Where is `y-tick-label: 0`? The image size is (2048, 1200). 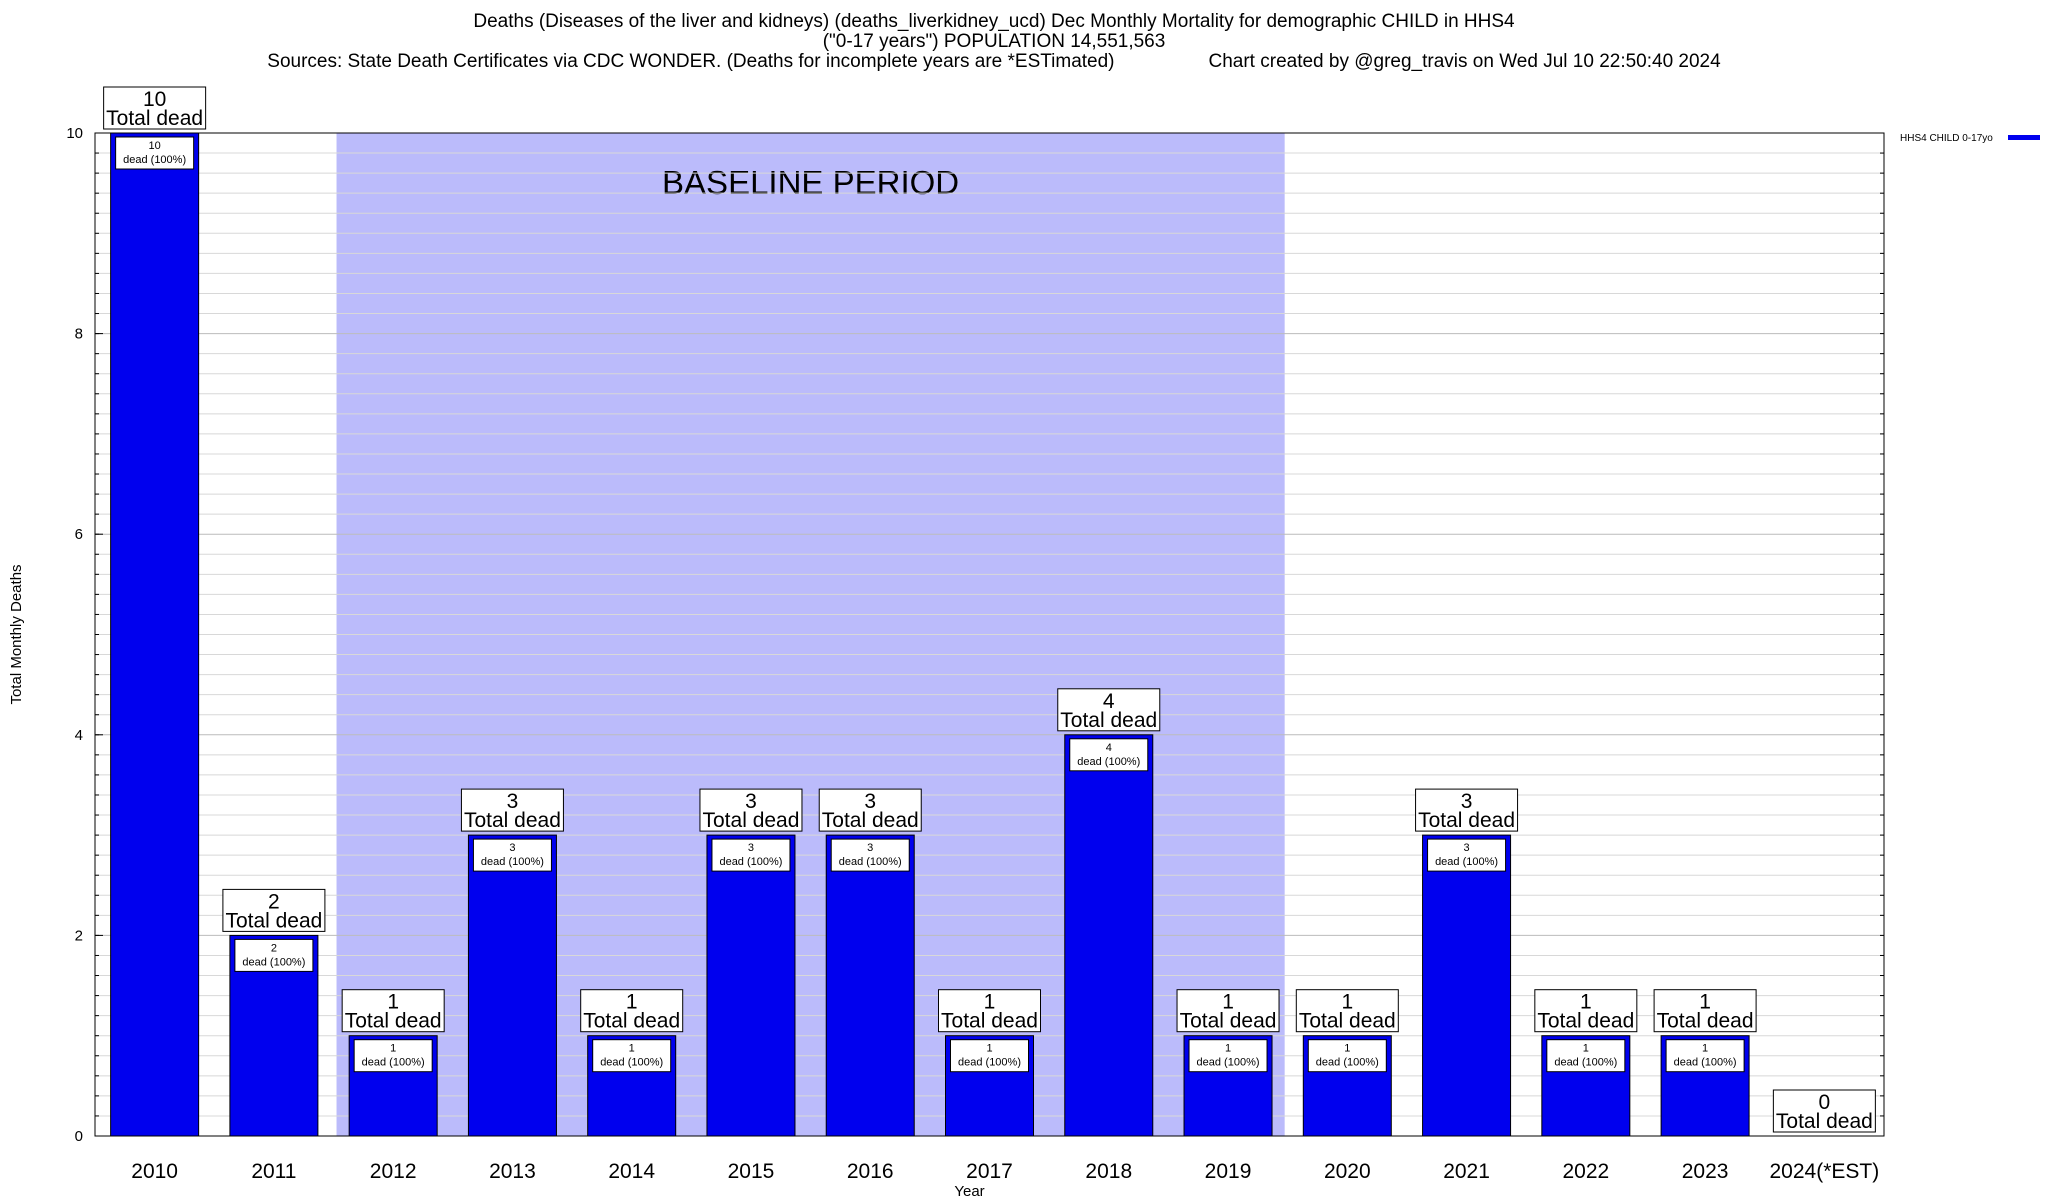 y-tick-label: 0 is located at coordinates (79, 1136).